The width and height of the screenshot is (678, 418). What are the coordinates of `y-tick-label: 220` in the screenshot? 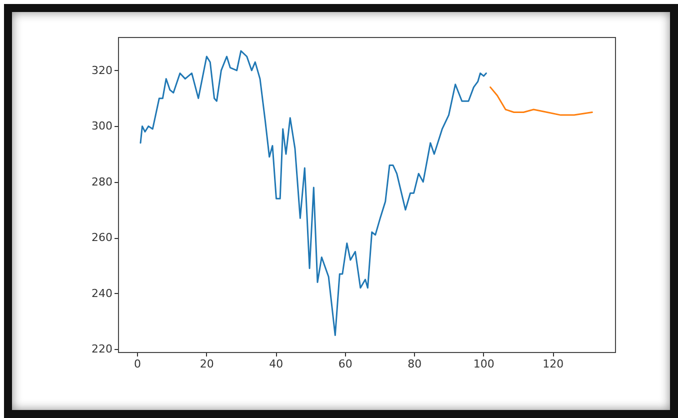 It's located at (102, 349).